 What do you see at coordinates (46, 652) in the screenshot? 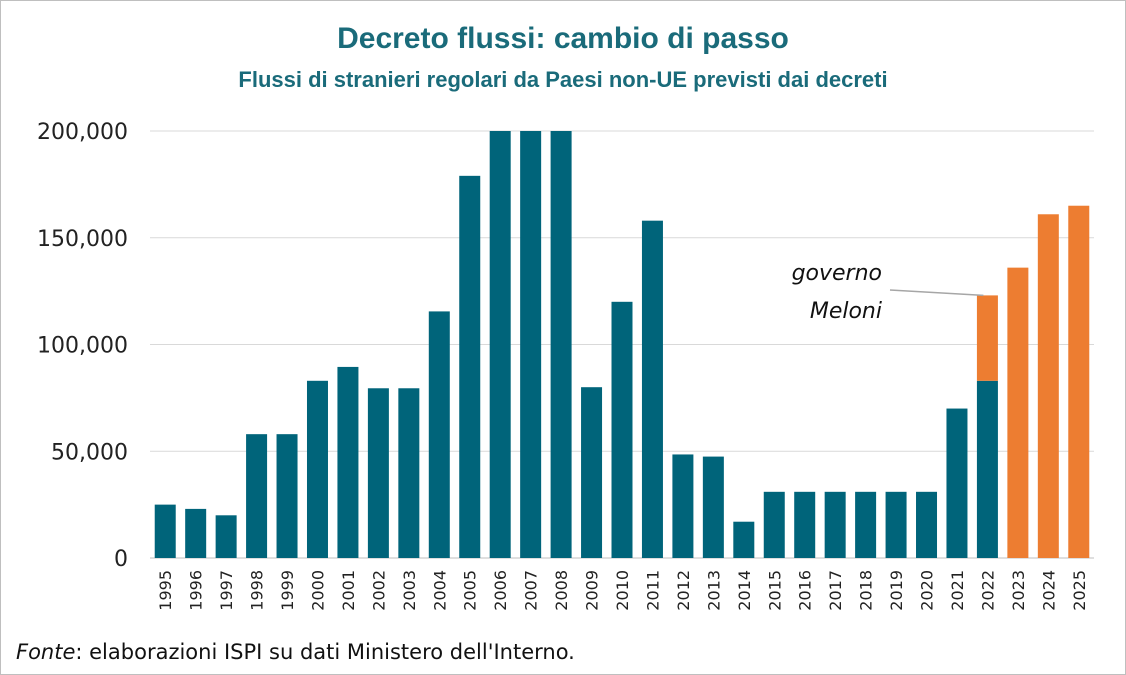
I see `source-label: Fonte` at bounding box center [46, 652].